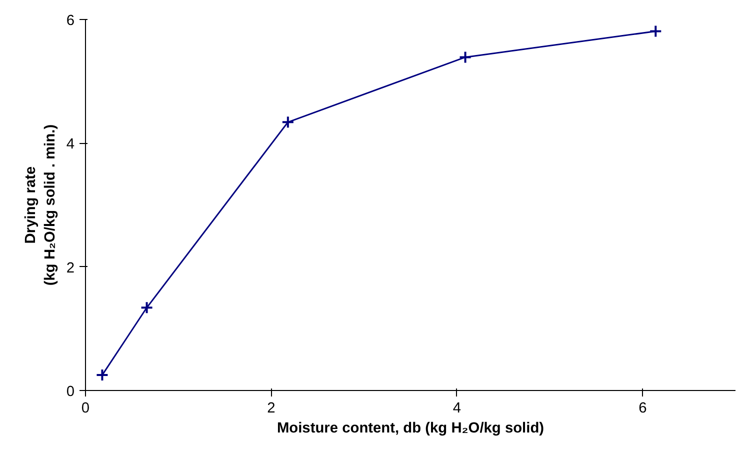 The width and height of the screenshot is (743, 468). I want to click on x-axis-title: Moisture content, db (kg H₂O/kg solid), so click(410, 428).